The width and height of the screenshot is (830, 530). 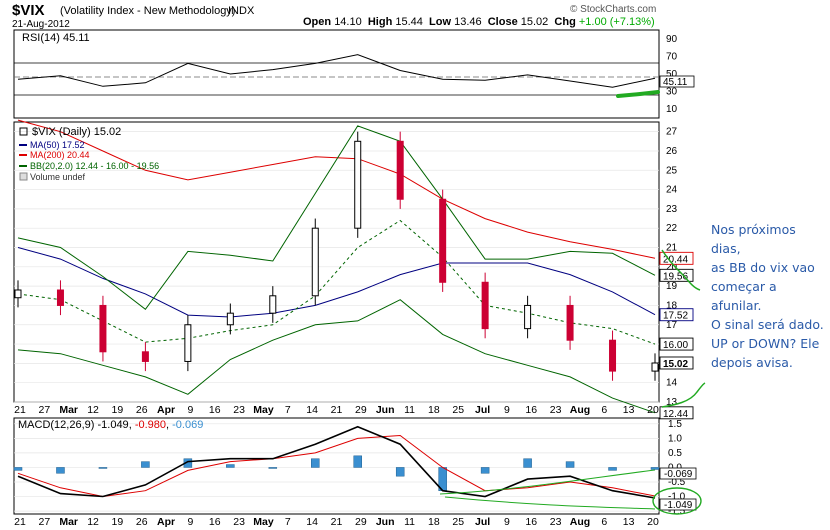 I want to click on price-tag-text-ma200: 20.44, so click(x=675, y=259).